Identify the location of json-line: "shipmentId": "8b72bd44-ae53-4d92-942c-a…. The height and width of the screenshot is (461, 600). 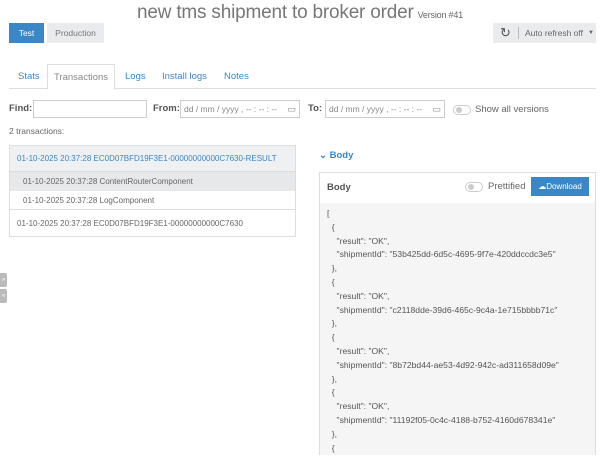
(443, 364).